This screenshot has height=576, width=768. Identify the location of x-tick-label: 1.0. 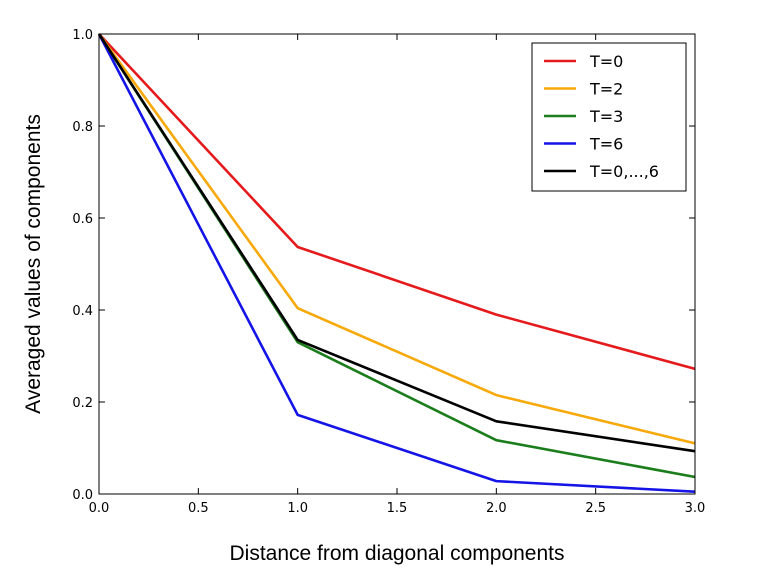
(297, 508).